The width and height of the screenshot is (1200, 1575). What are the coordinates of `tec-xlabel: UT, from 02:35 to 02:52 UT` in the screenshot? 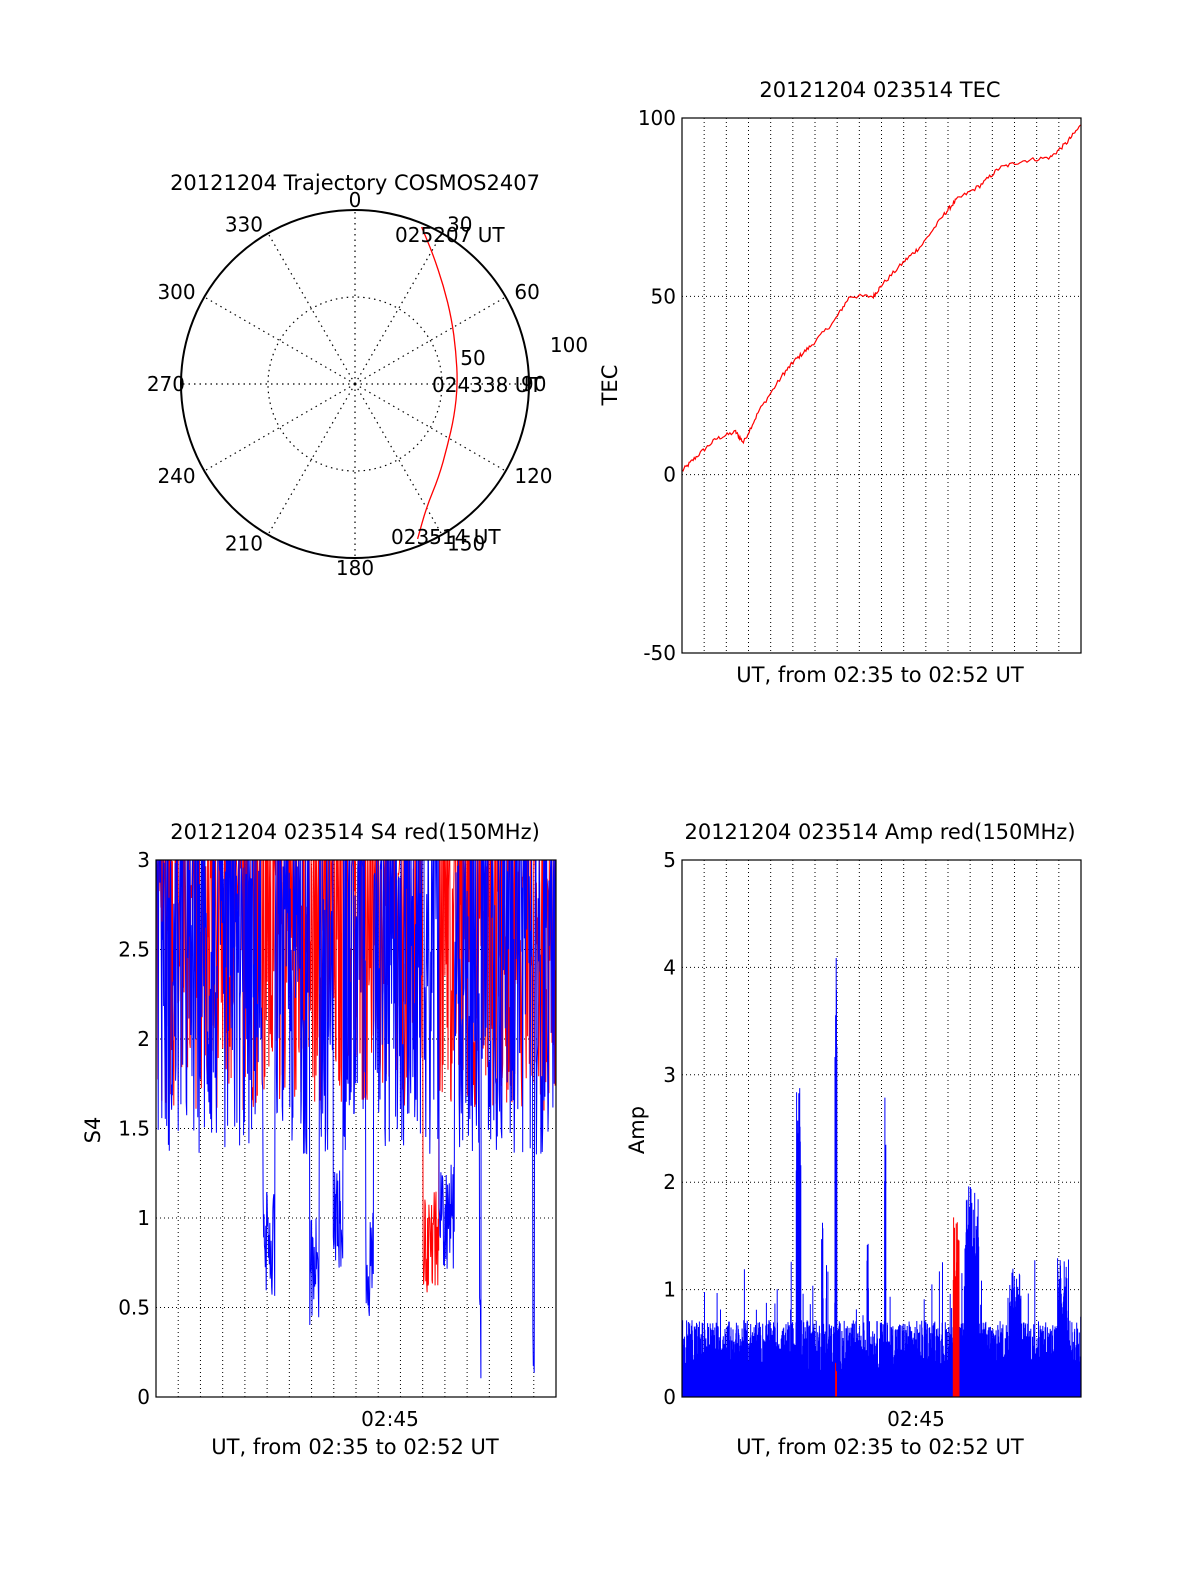 It's located at (880, 675).